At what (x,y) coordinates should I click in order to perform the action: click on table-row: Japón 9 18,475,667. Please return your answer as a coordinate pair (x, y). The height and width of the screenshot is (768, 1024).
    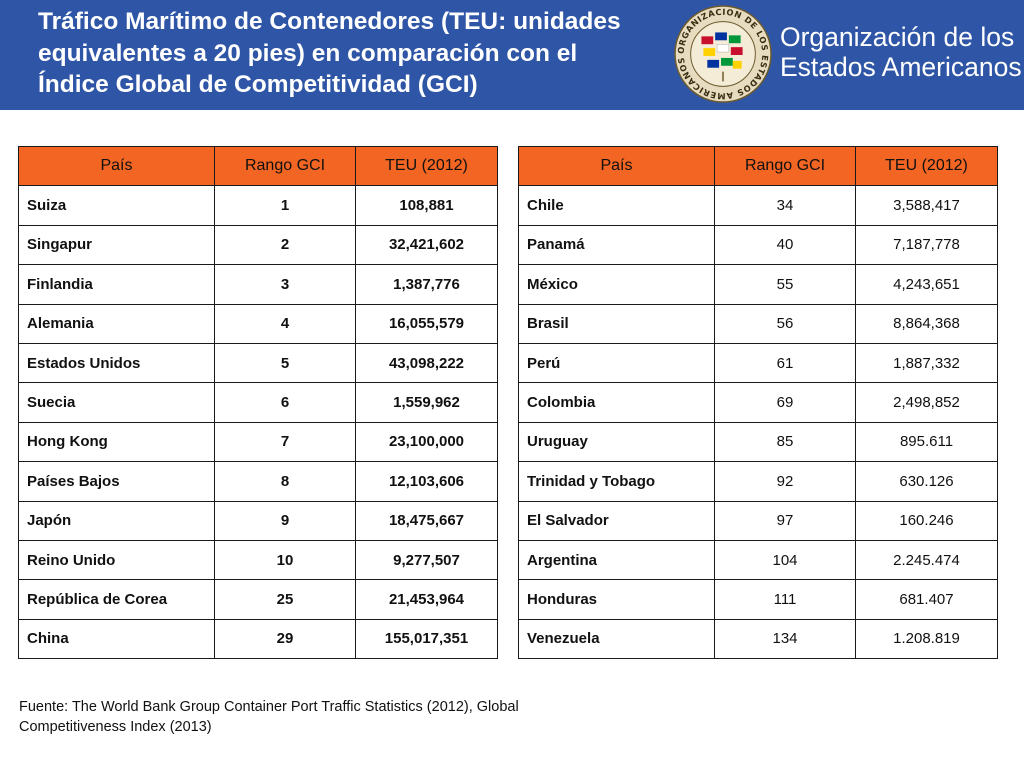
    Looking at the image, I should click on (258, 520).